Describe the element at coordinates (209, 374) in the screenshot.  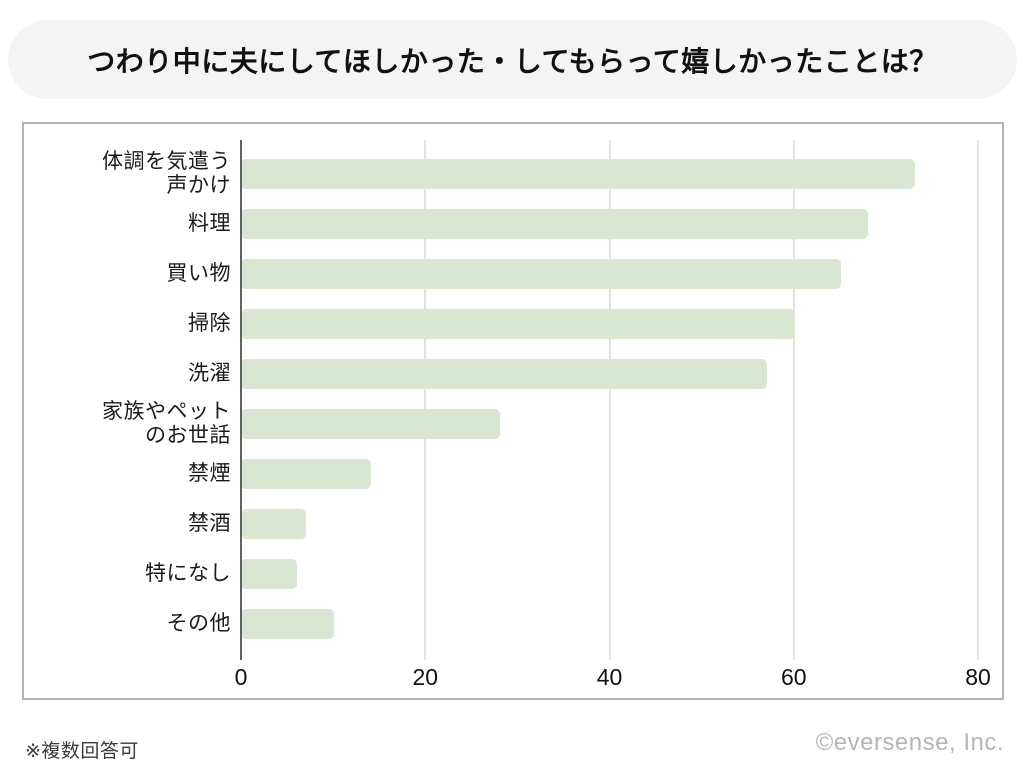
I see `y-axis-label-5: 洗濯` at that location.